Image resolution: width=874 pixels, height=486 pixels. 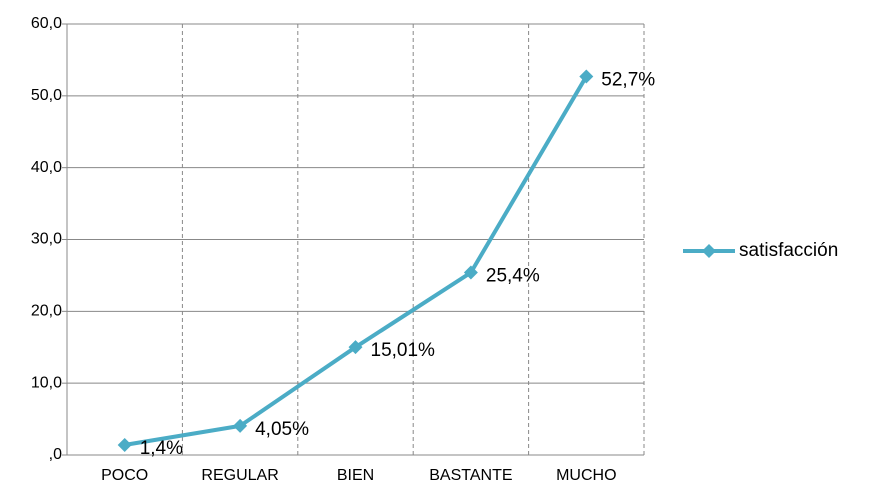 What do you see at coordinates (355, 475) in the screenshot?
I see `x-tick-label: BIEN` at bounding box center [355, 475].